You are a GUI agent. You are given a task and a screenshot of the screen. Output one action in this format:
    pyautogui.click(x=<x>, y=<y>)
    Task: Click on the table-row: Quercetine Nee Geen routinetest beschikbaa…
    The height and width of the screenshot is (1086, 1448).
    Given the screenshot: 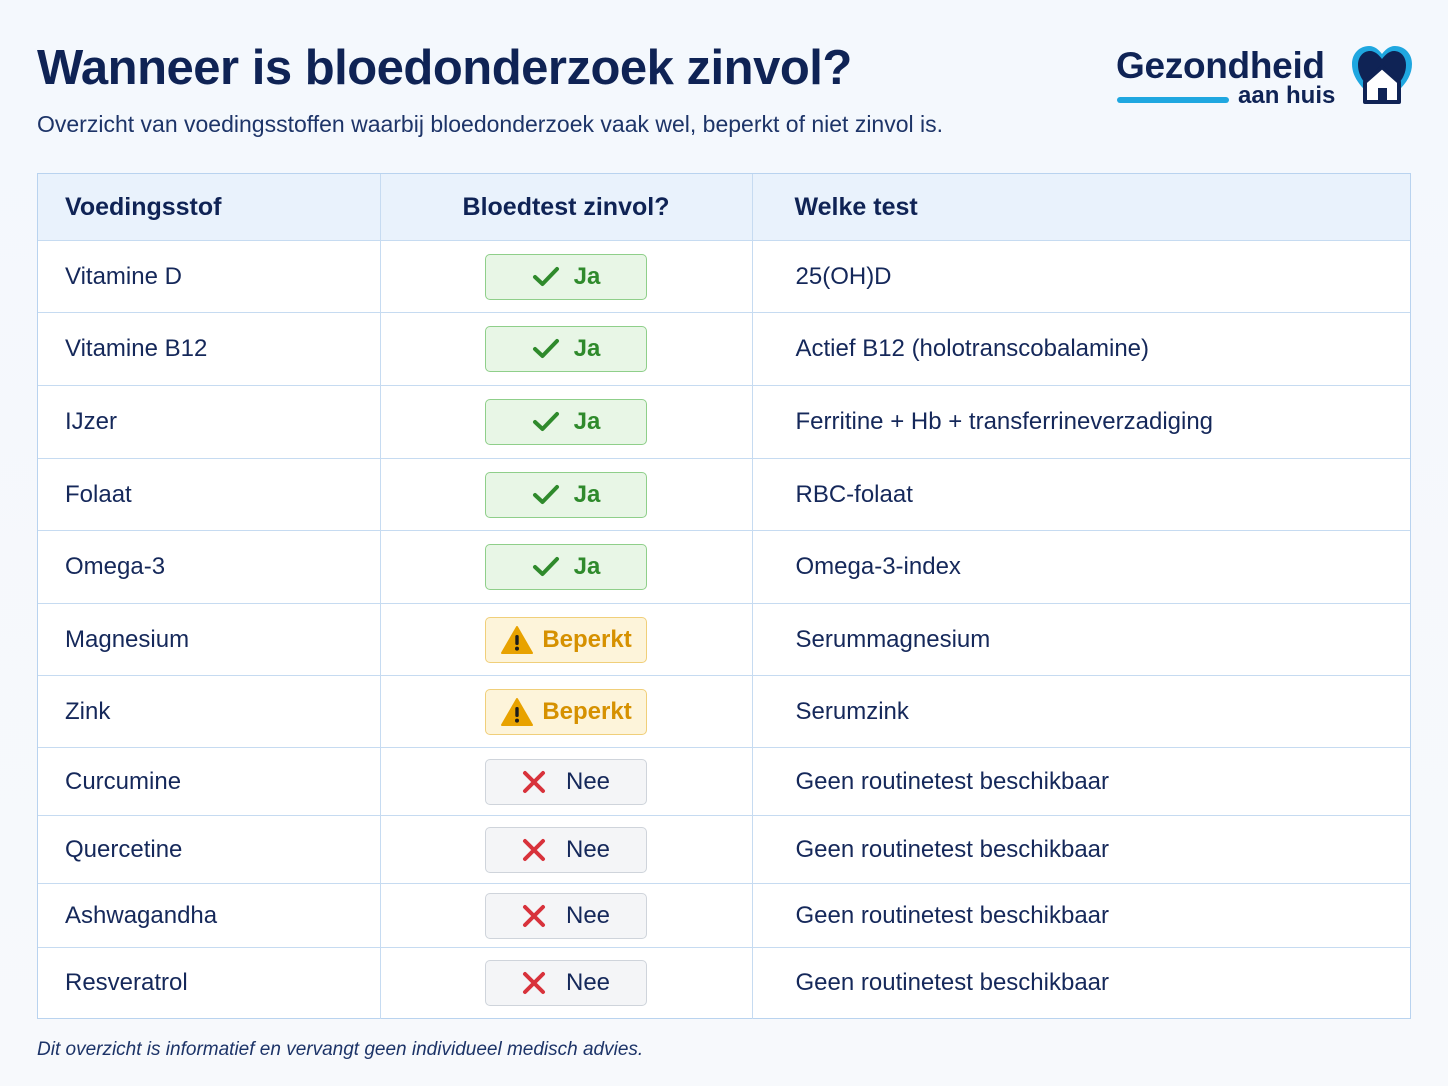 What is the action you would take?
    pyautogui.click(x=724, y=849)
    